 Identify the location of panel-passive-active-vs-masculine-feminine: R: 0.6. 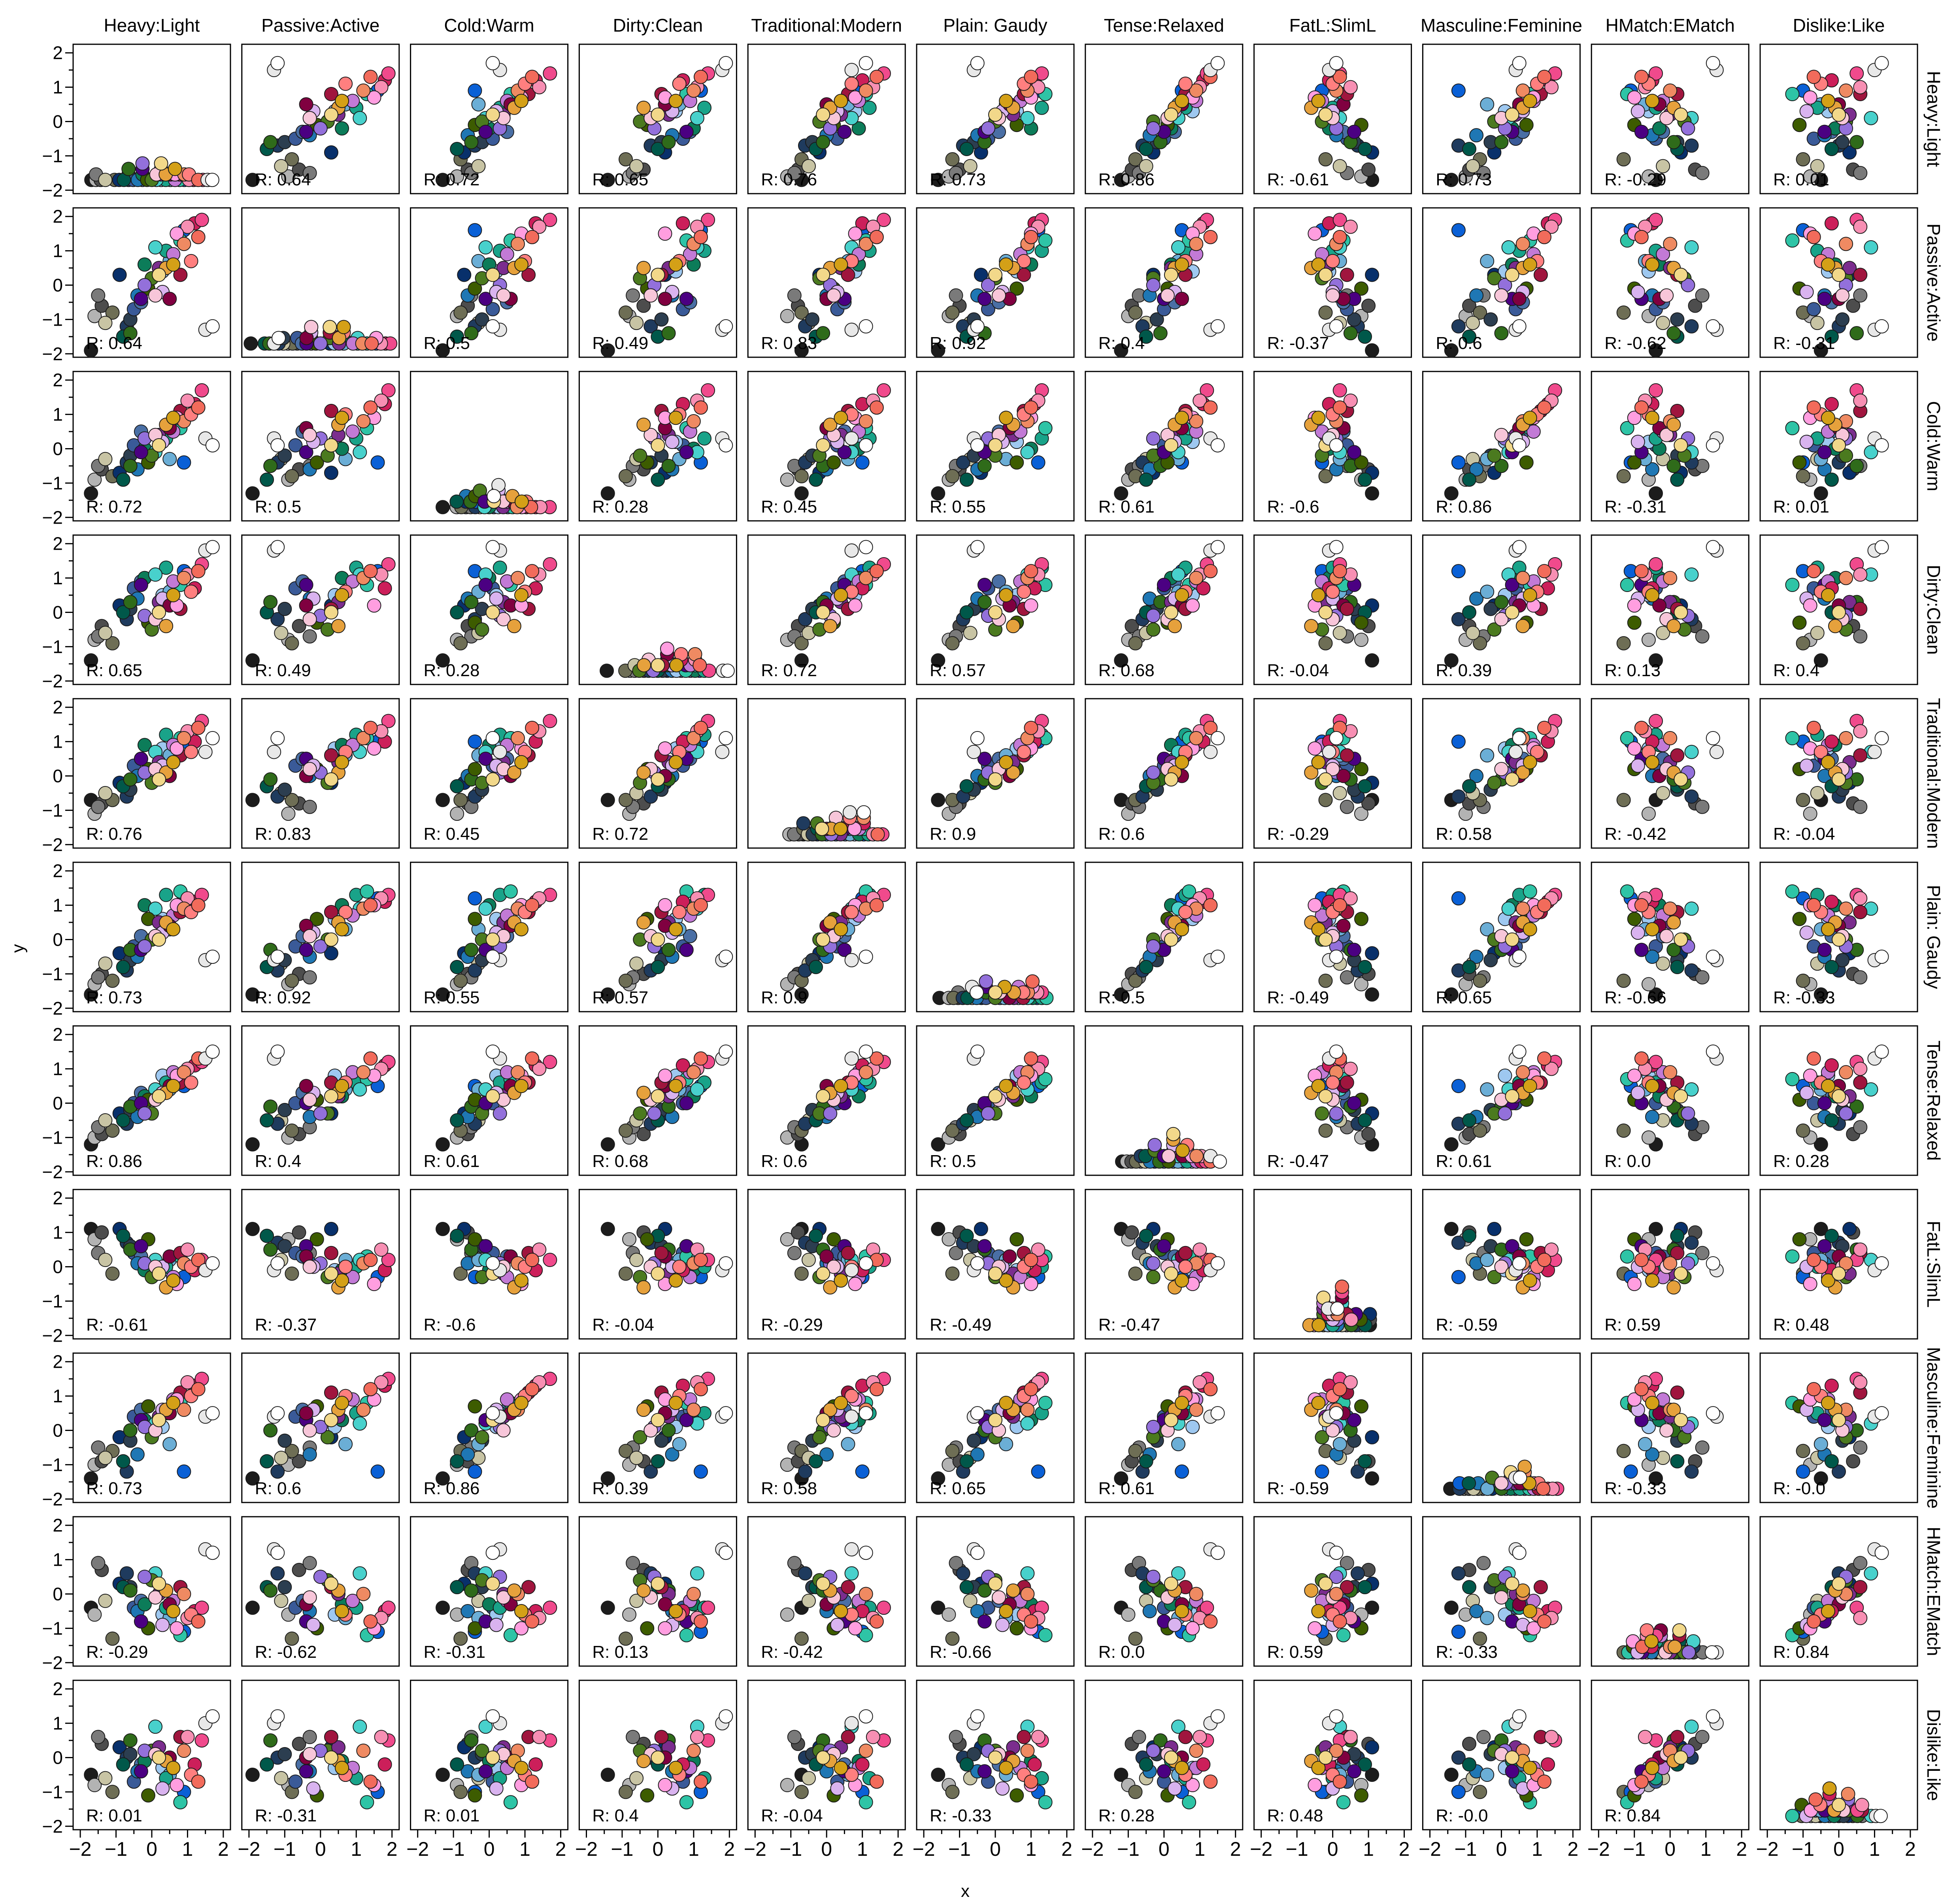
(1501, 282).